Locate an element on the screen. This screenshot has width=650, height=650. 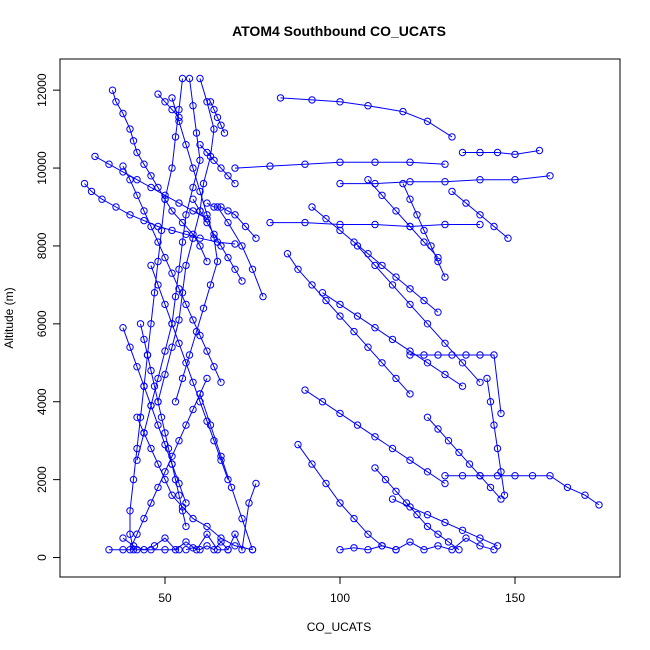
y-axis-label: Altitude (m) is located at coordinates (9, 317).